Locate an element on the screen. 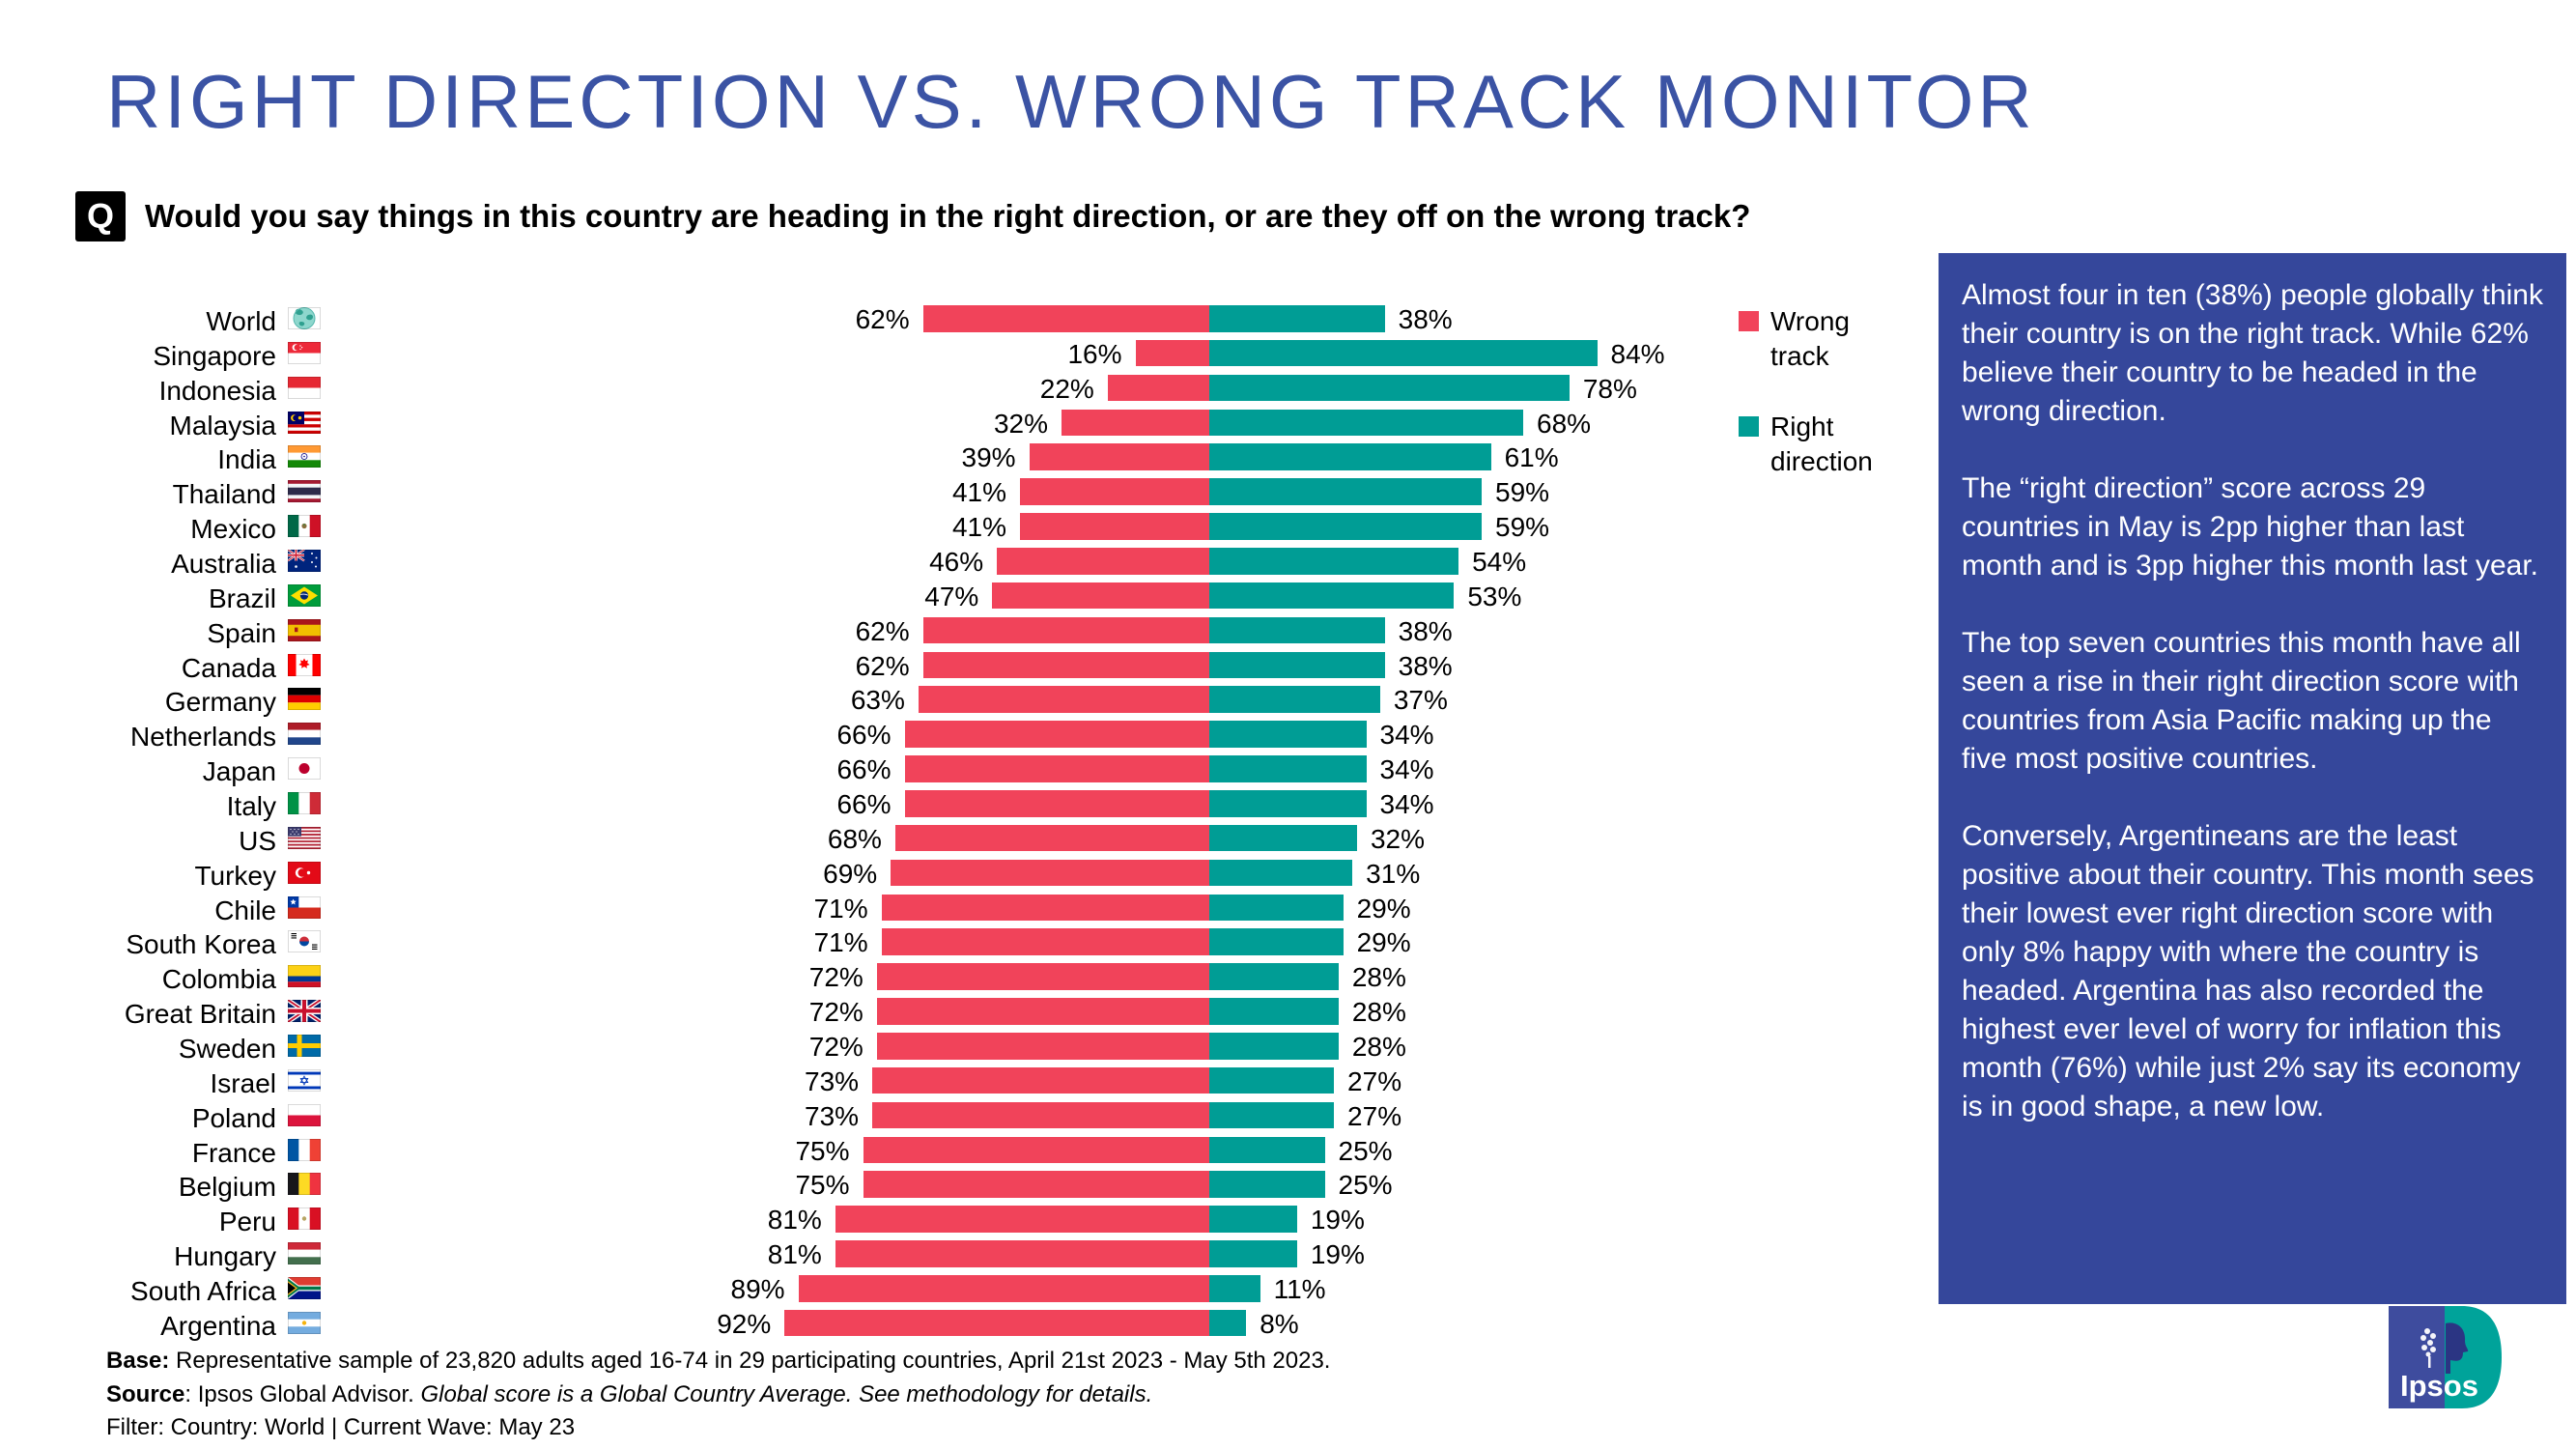 The height and width of the screenshot is (1449, 2576). right-direction-value: 28% is located at coordinates (1378, 977).